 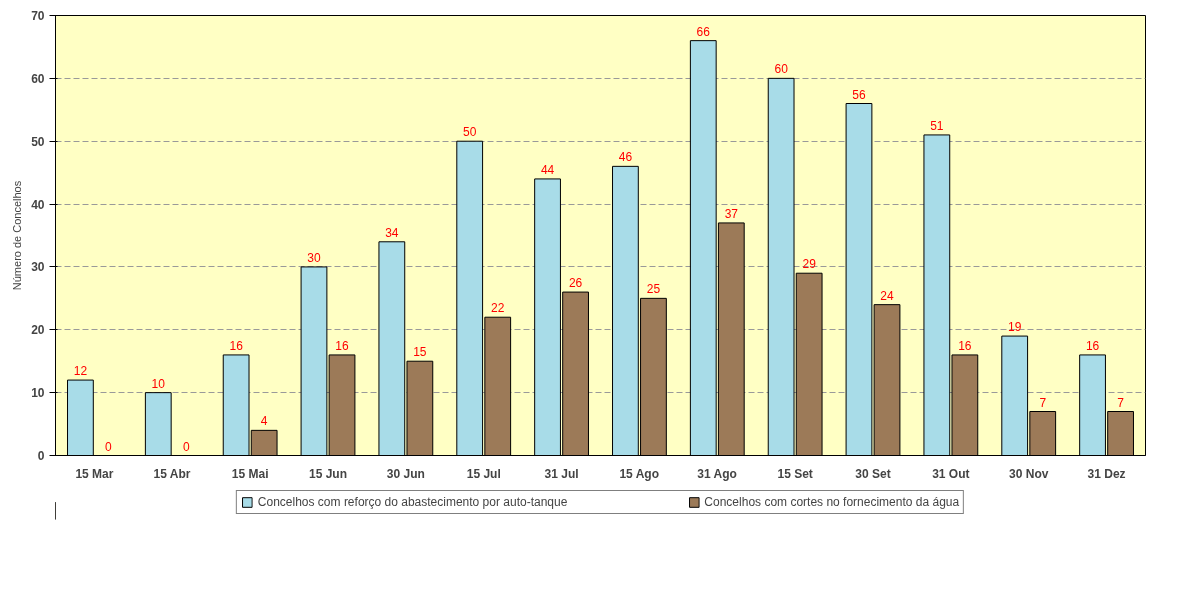 What do you see at coordinates (470, 132) in the screenshot?
I see `data-label: 50` at bounding box center [470, 132].